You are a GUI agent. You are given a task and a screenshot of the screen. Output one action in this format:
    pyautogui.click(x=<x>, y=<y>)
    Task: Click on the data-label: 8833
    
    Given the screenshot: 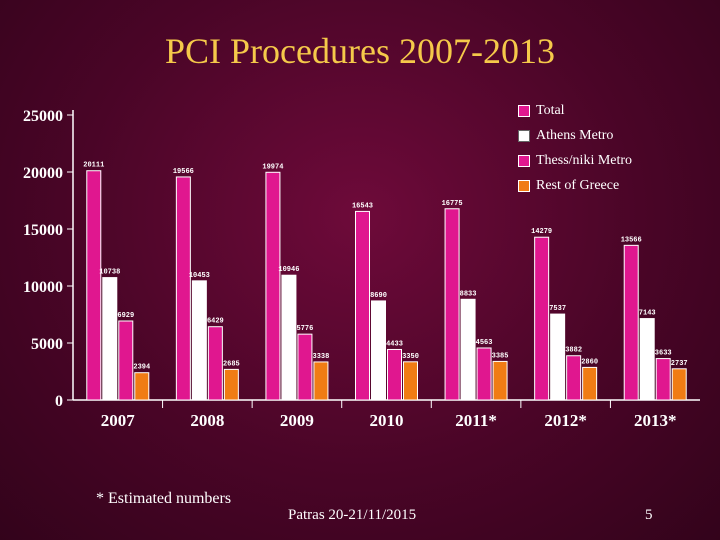 What is the action you would take?
    pyautogui.click(x=468, y=294)
    